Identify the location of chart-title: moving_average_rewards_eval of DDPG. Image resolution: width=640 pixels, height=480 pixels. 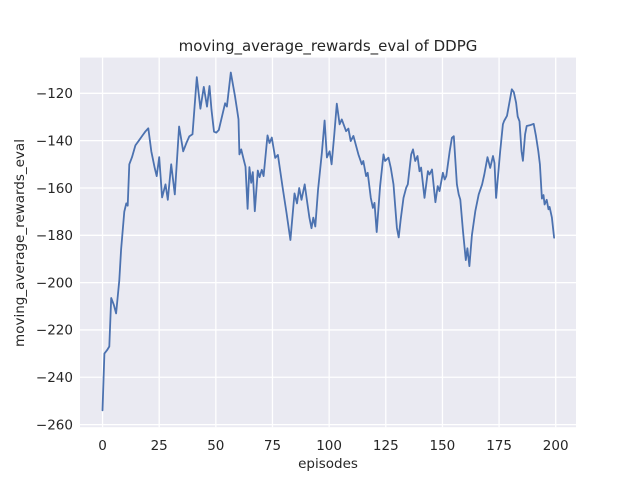
(328, 46).